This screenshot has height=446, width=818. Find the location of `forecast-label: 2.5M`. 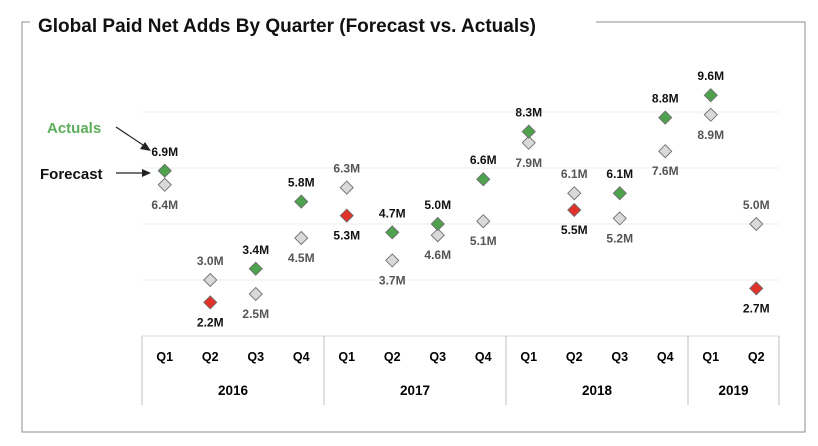

forecast-label: 2.5M is located at coordinates (255, 314).